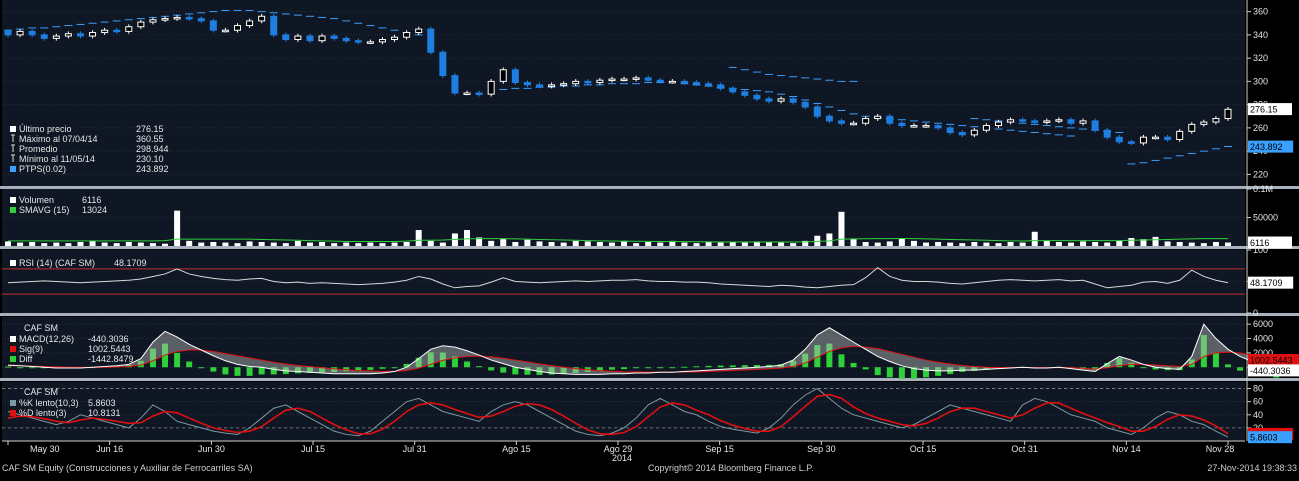  I want to click on legend-value: 243.892, so click(152, 169).